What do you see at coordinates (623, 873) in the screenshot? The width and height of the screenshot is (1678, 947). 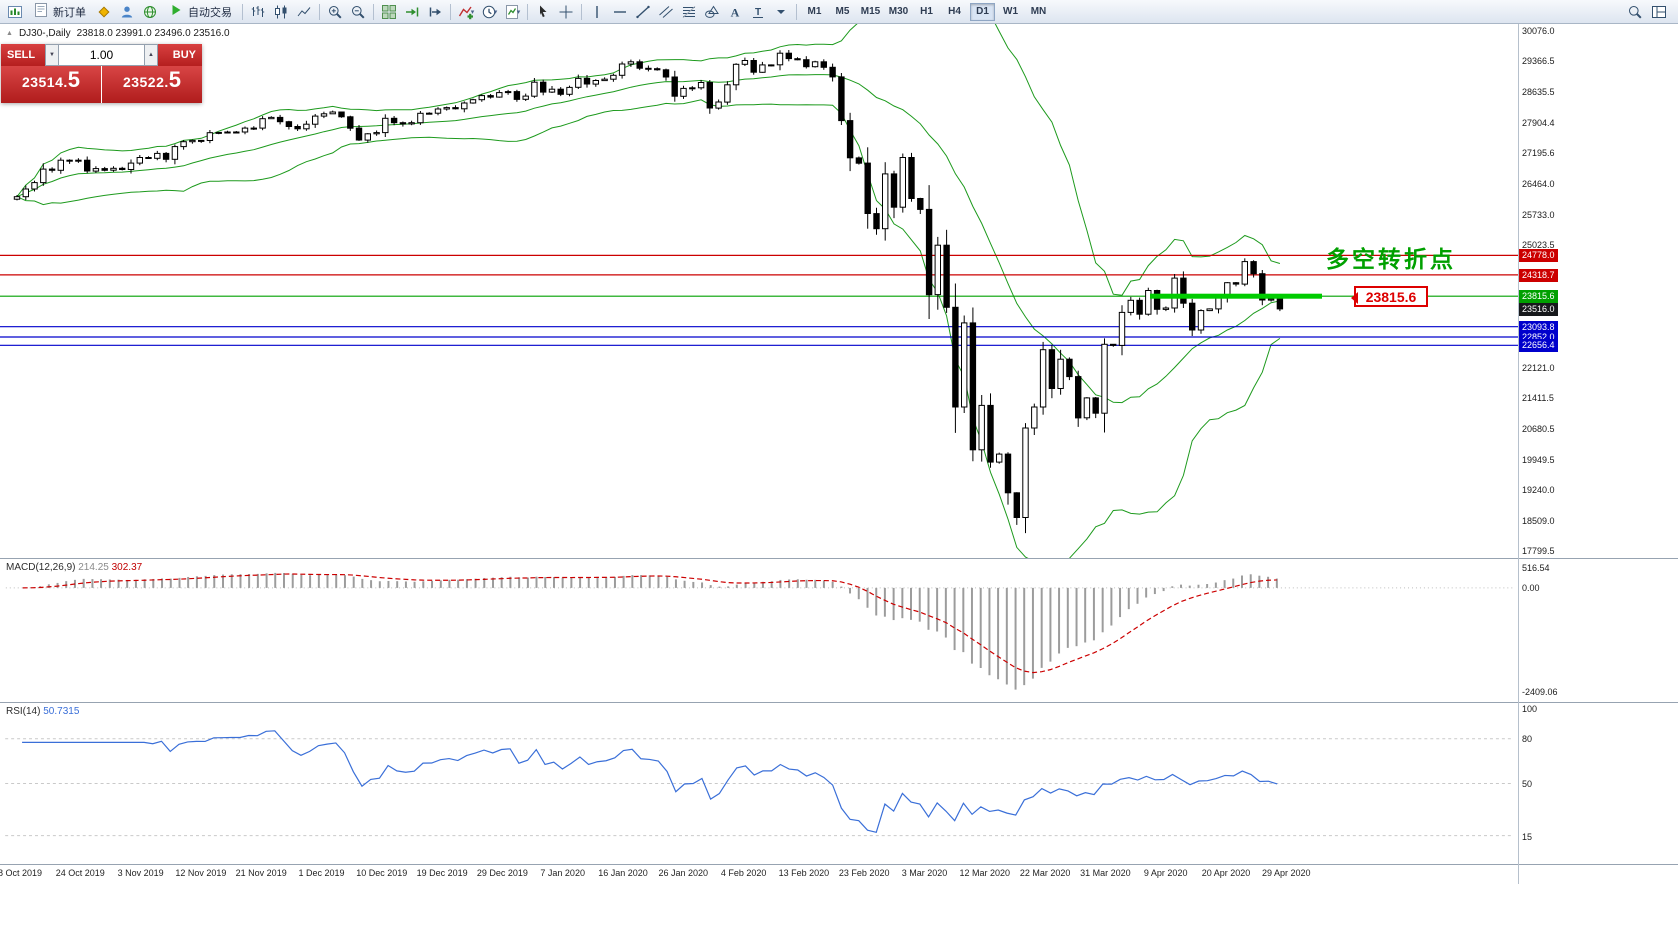 I see `date-axis-label: 16 Jan 2020` at bounding box center [623, 873].